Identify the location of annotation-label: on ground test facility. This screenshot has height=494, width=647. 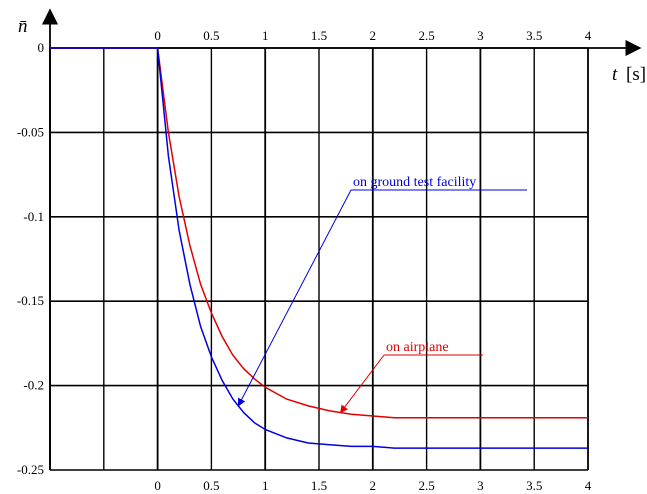
(414, 182).